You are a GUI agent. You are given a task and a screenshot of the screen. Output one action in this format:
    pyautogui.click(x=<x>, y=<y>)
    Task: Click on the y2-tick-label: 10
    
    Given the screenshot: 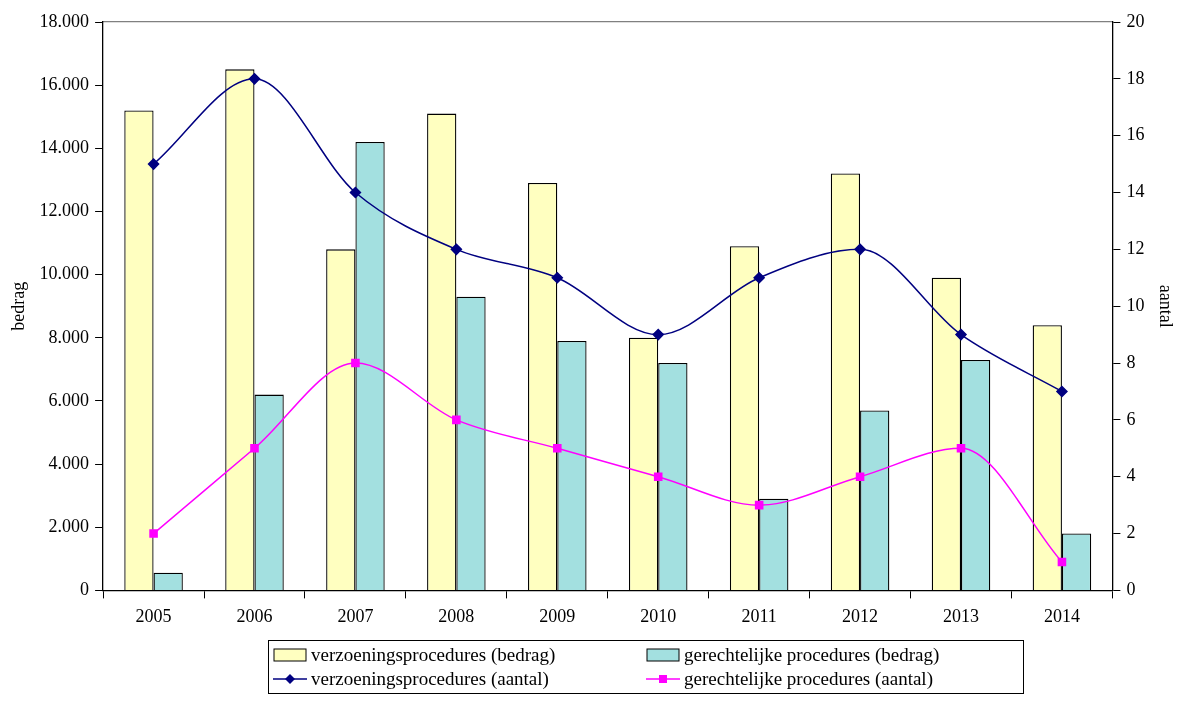 What is the action you would take?
    pyautogui.click(x=1135, y=304)
    